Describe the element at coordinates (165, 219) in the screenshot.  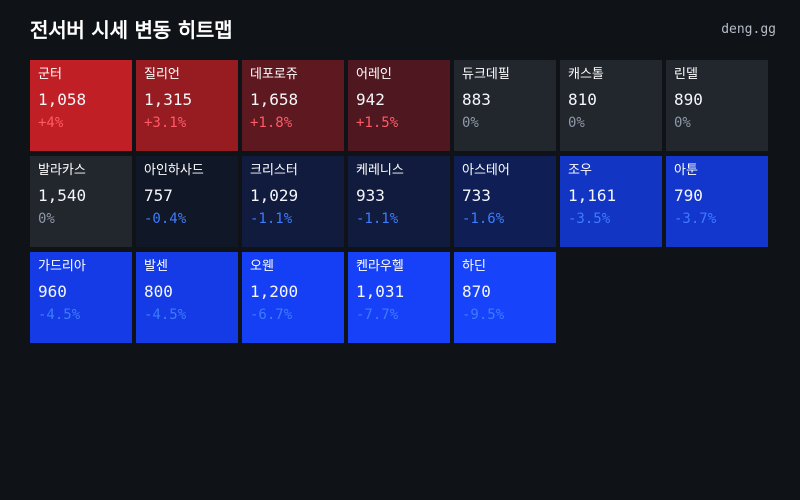
I see `price-change: -0.4%` at that location.